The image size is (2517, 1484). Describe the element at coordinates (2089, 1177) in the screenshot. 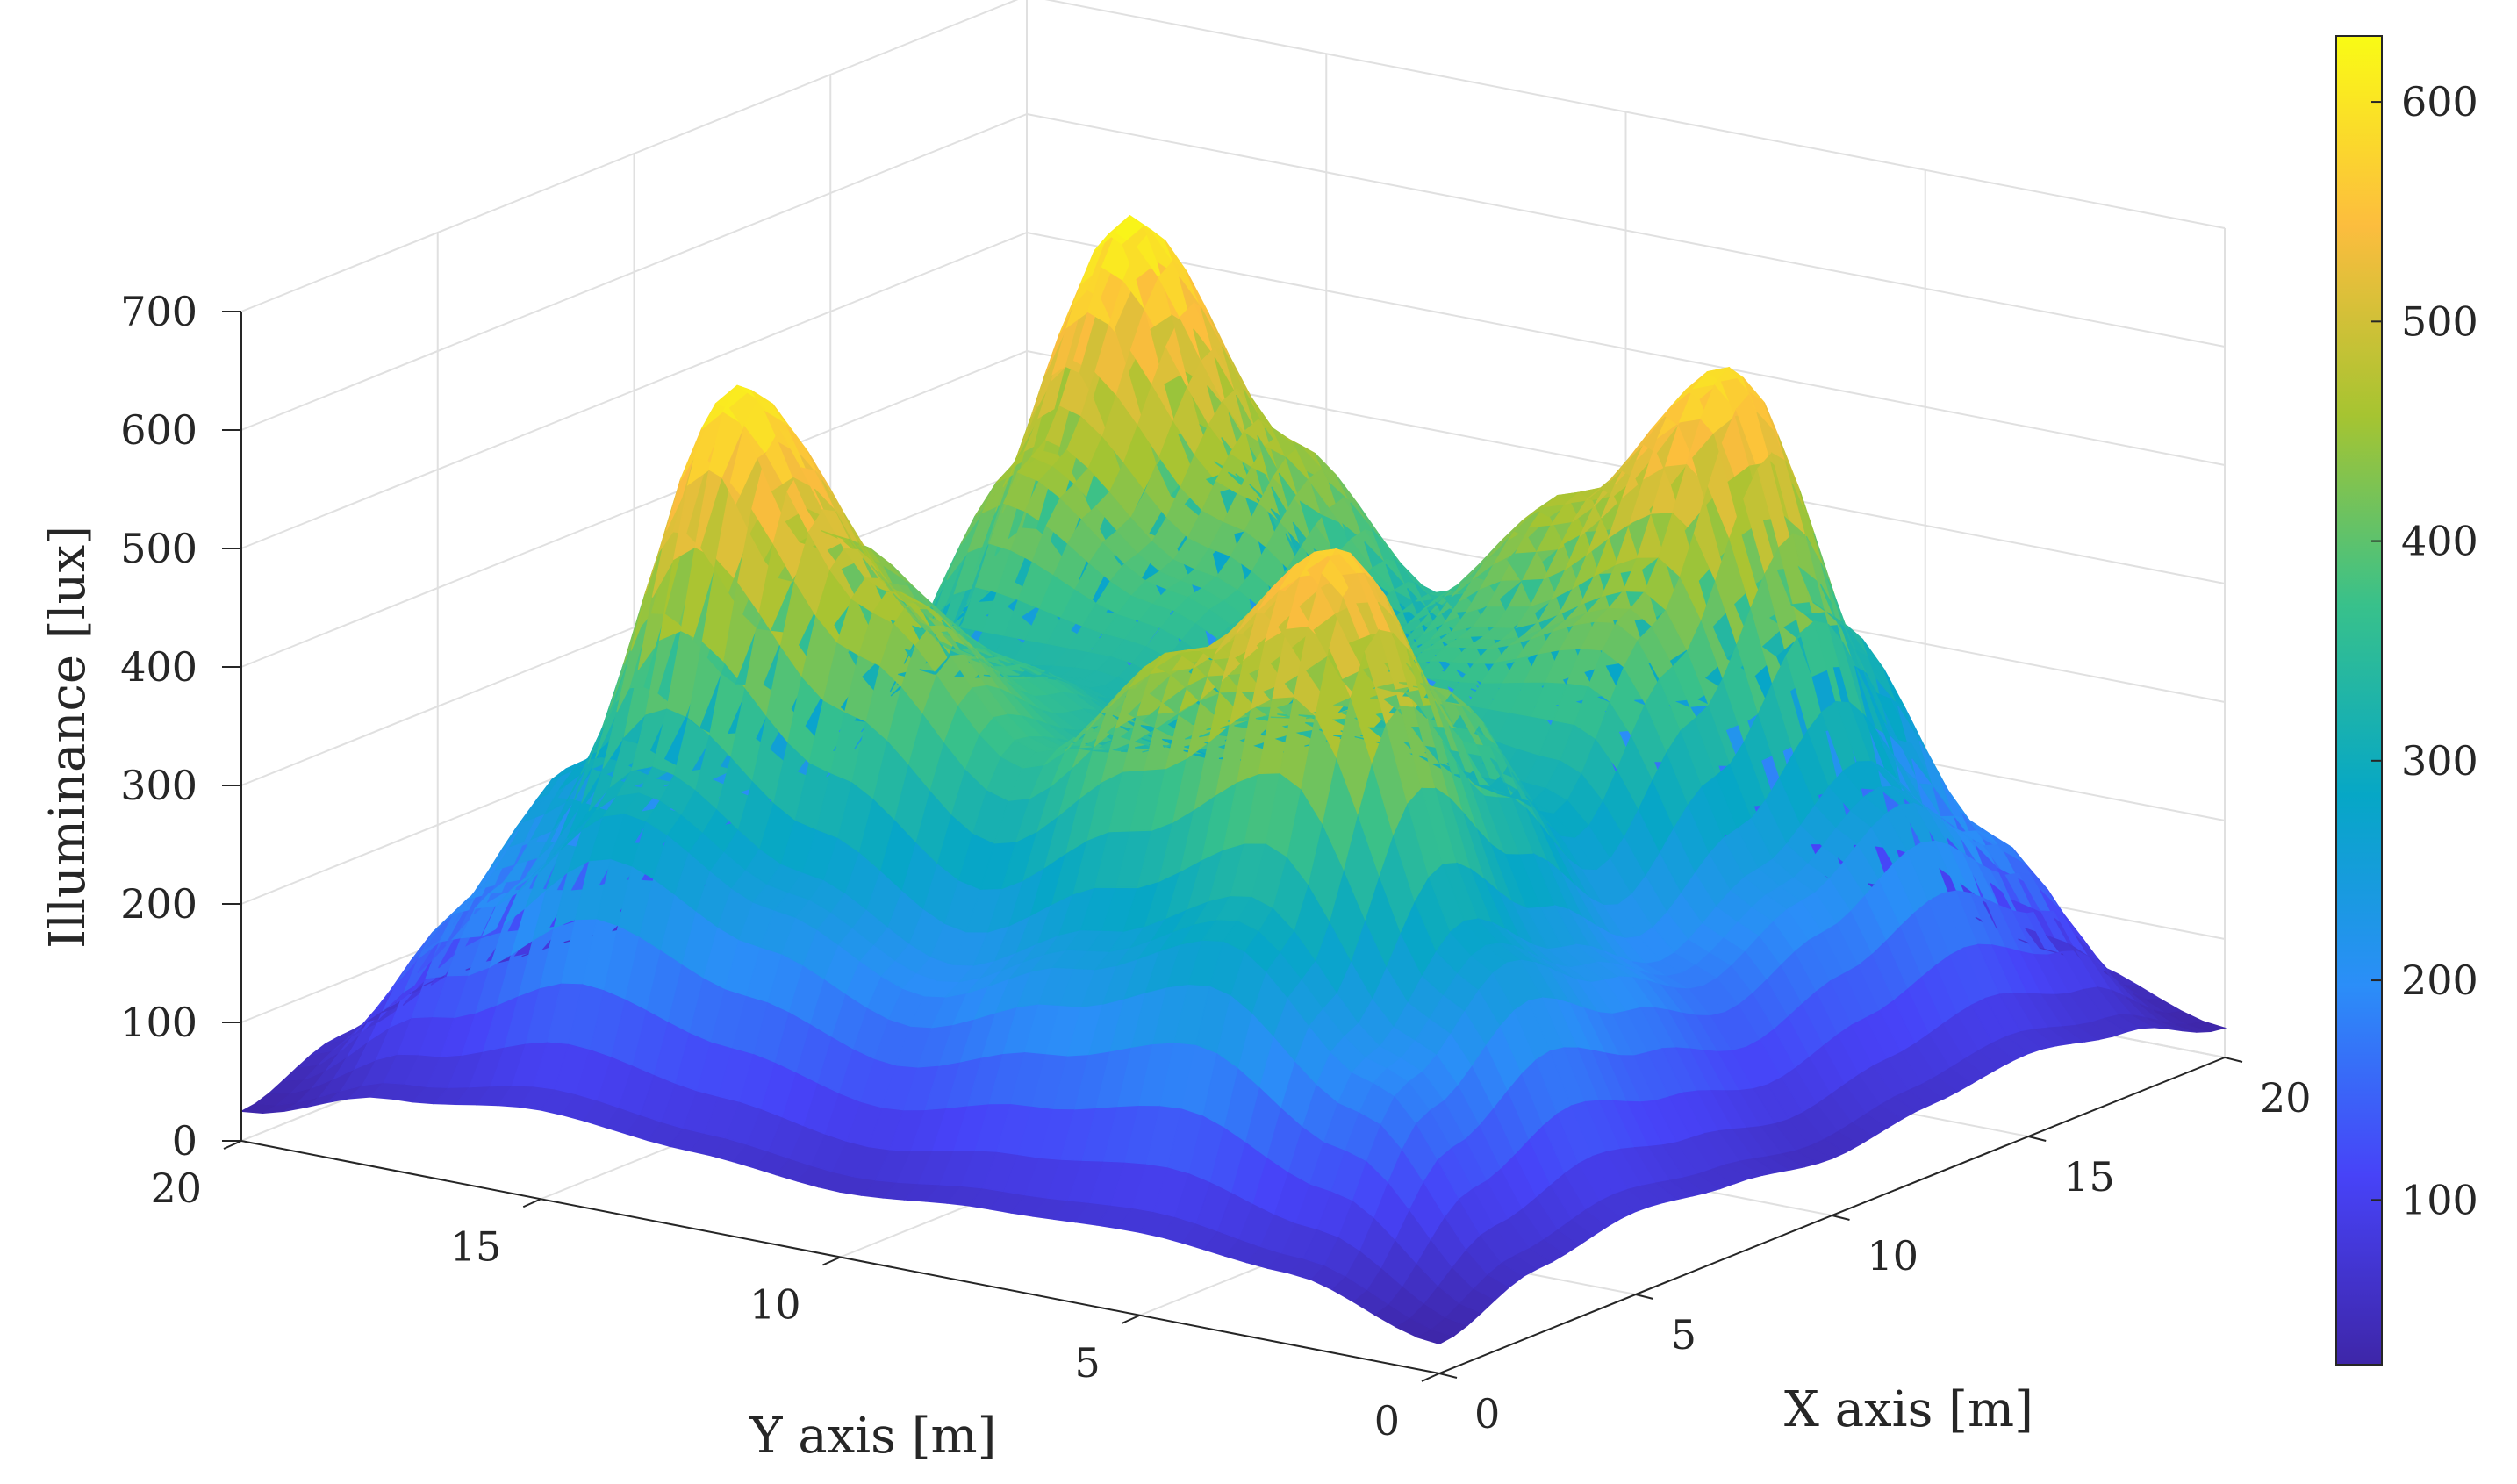

I see `x-tick-label: 15` at that location.